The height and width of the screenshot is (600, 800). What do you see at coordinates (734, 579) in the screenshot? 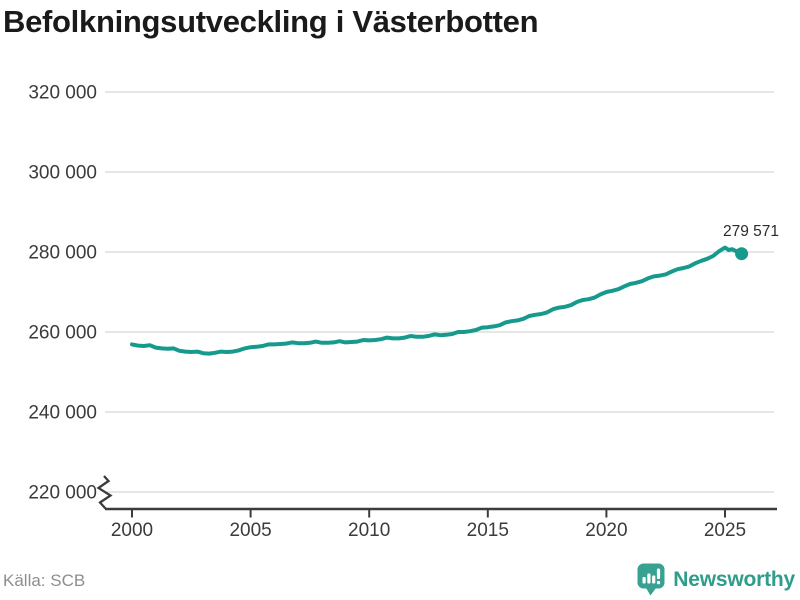
I see `brand-name: Newsworthy` at bounding box center [734, 579].